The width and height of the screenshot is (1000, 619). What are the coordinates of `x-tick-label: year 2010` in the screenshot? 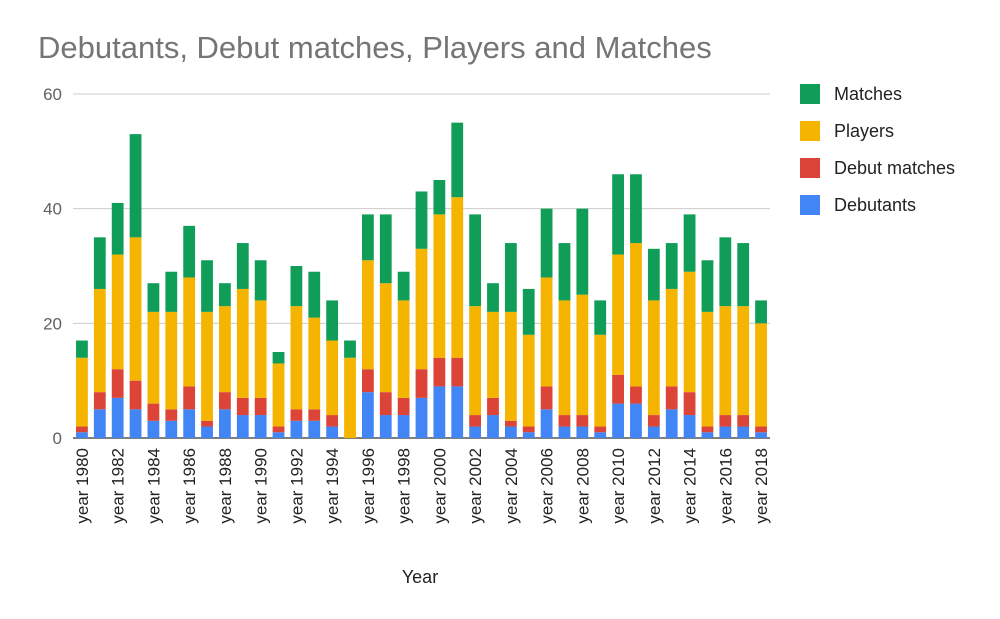 It's located at (618, 486).